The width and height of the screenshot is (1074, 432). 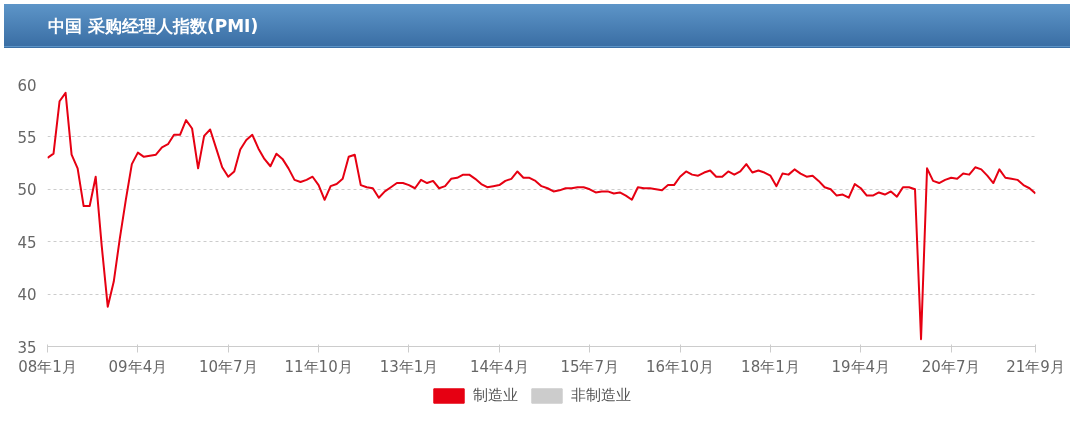 I want to click on x-tick-label: 19年4月, so click(x=861, y=366).